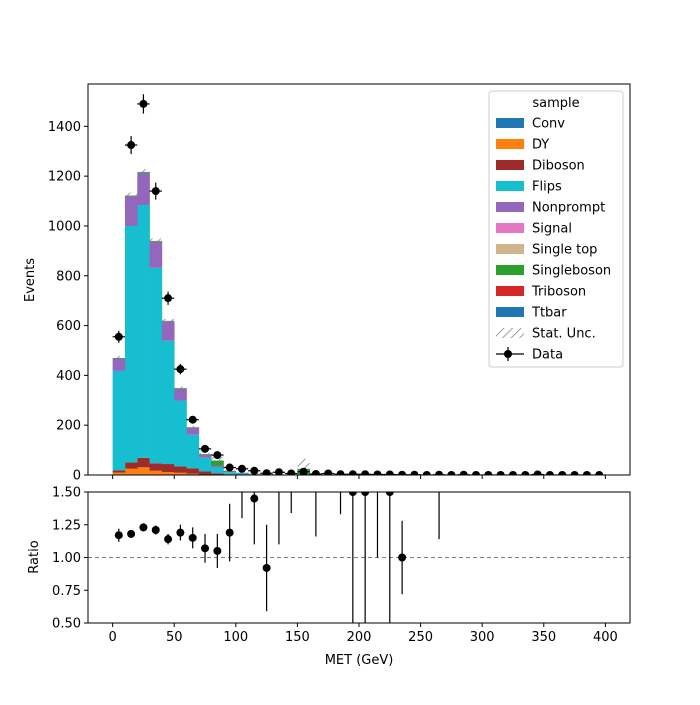 This screenshot has width=700, height=705. Describe the element at coordinates (66, 525) in the screenshot. I see `ratio-y-tick-label: 1.25` at that location.